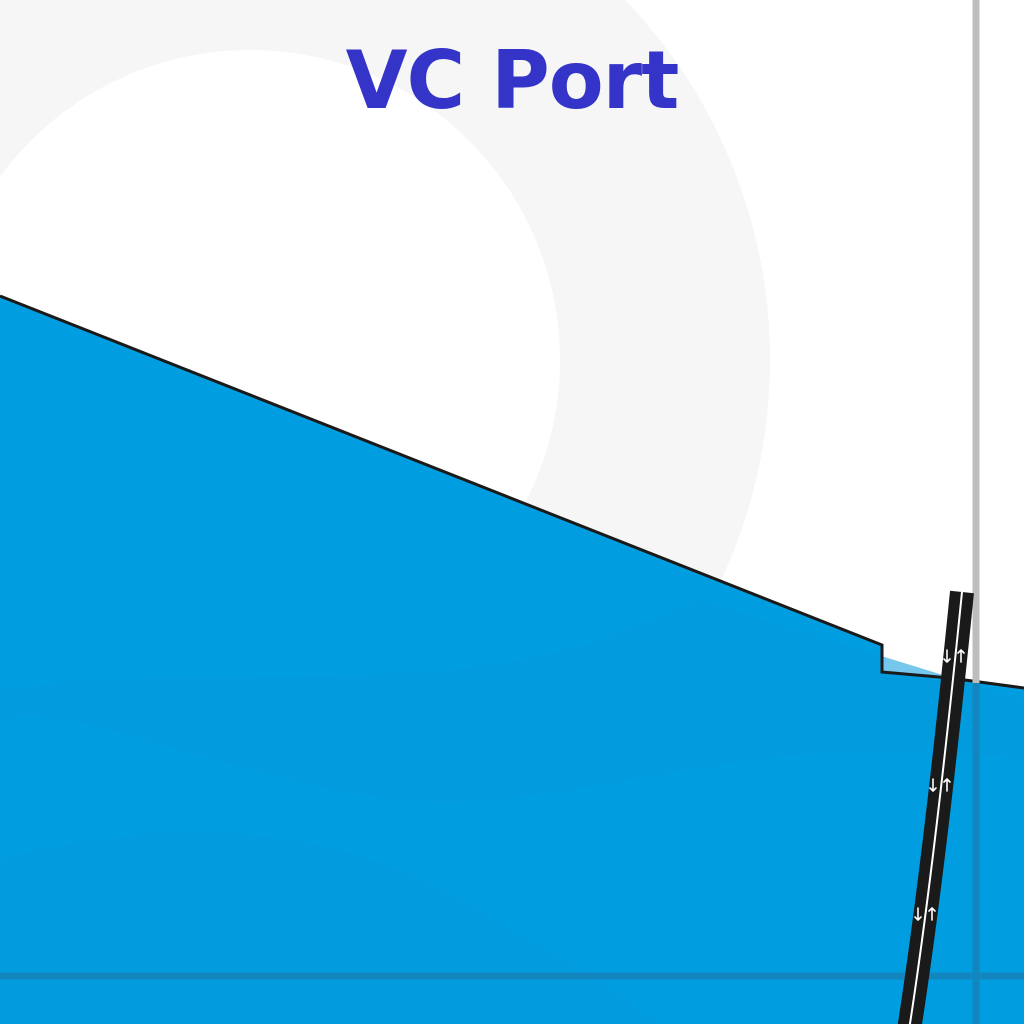  What do you see at coordinates (939, 785) in the screenshot?
I see `road-direction-markers` at bounding box center [939, 785].